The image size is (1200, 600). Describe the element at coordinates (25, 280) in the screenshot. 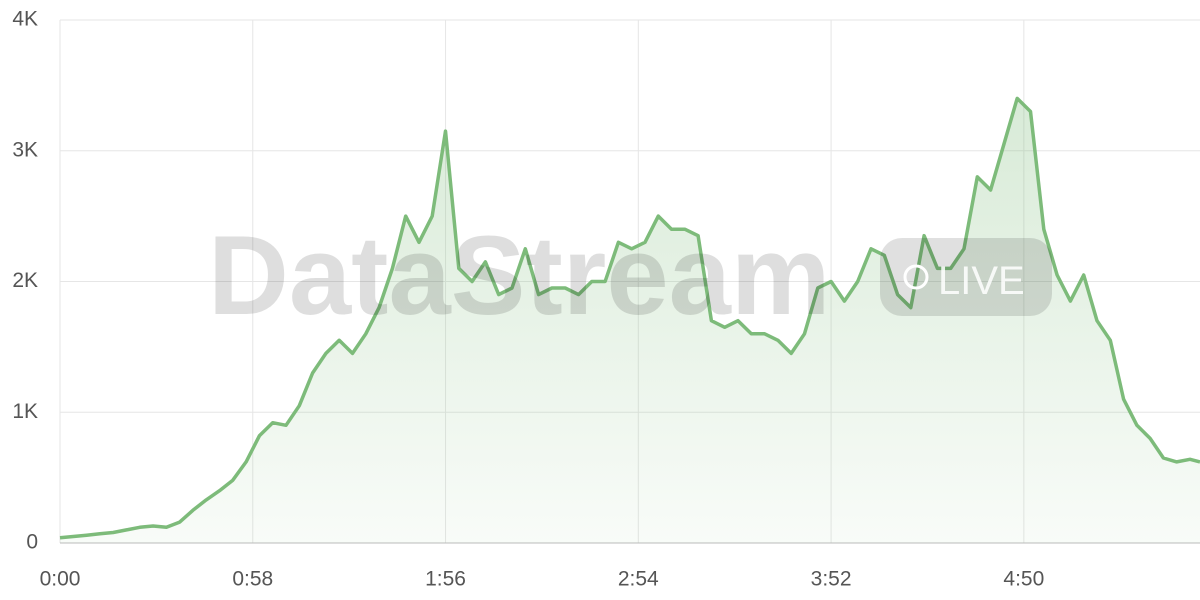

I see `y-tick-label: 2K` at that location.